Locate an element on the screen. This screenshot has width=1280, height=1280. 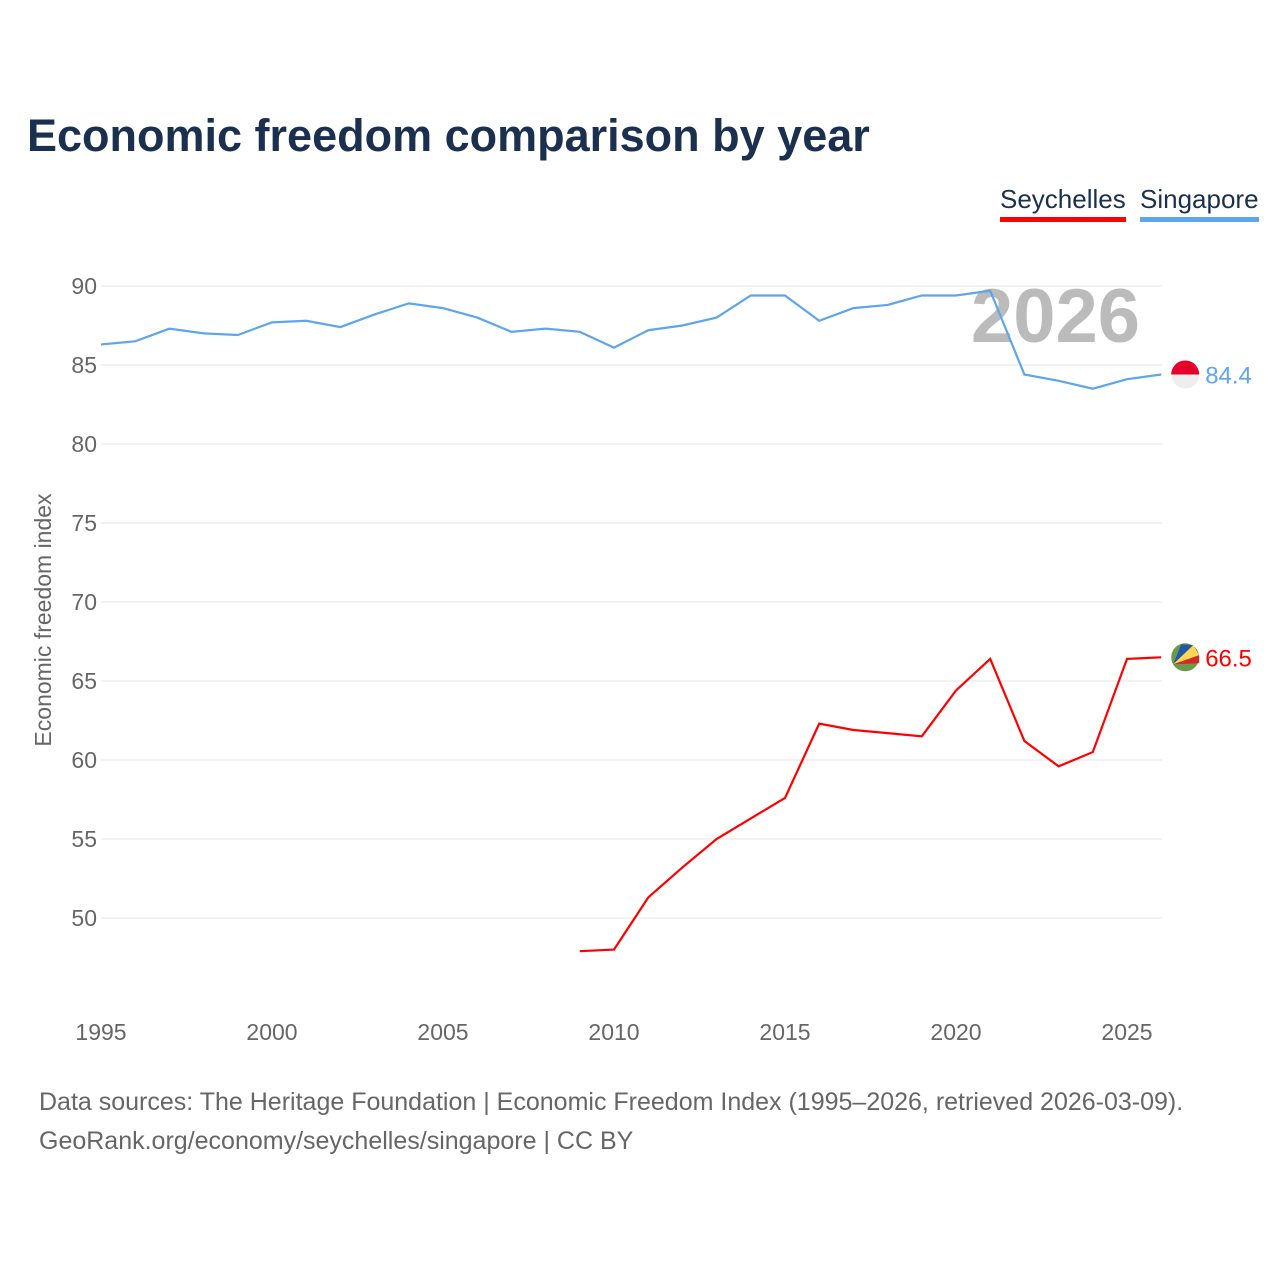
flag-icon-yellow is located at coordinates (1186, 655).